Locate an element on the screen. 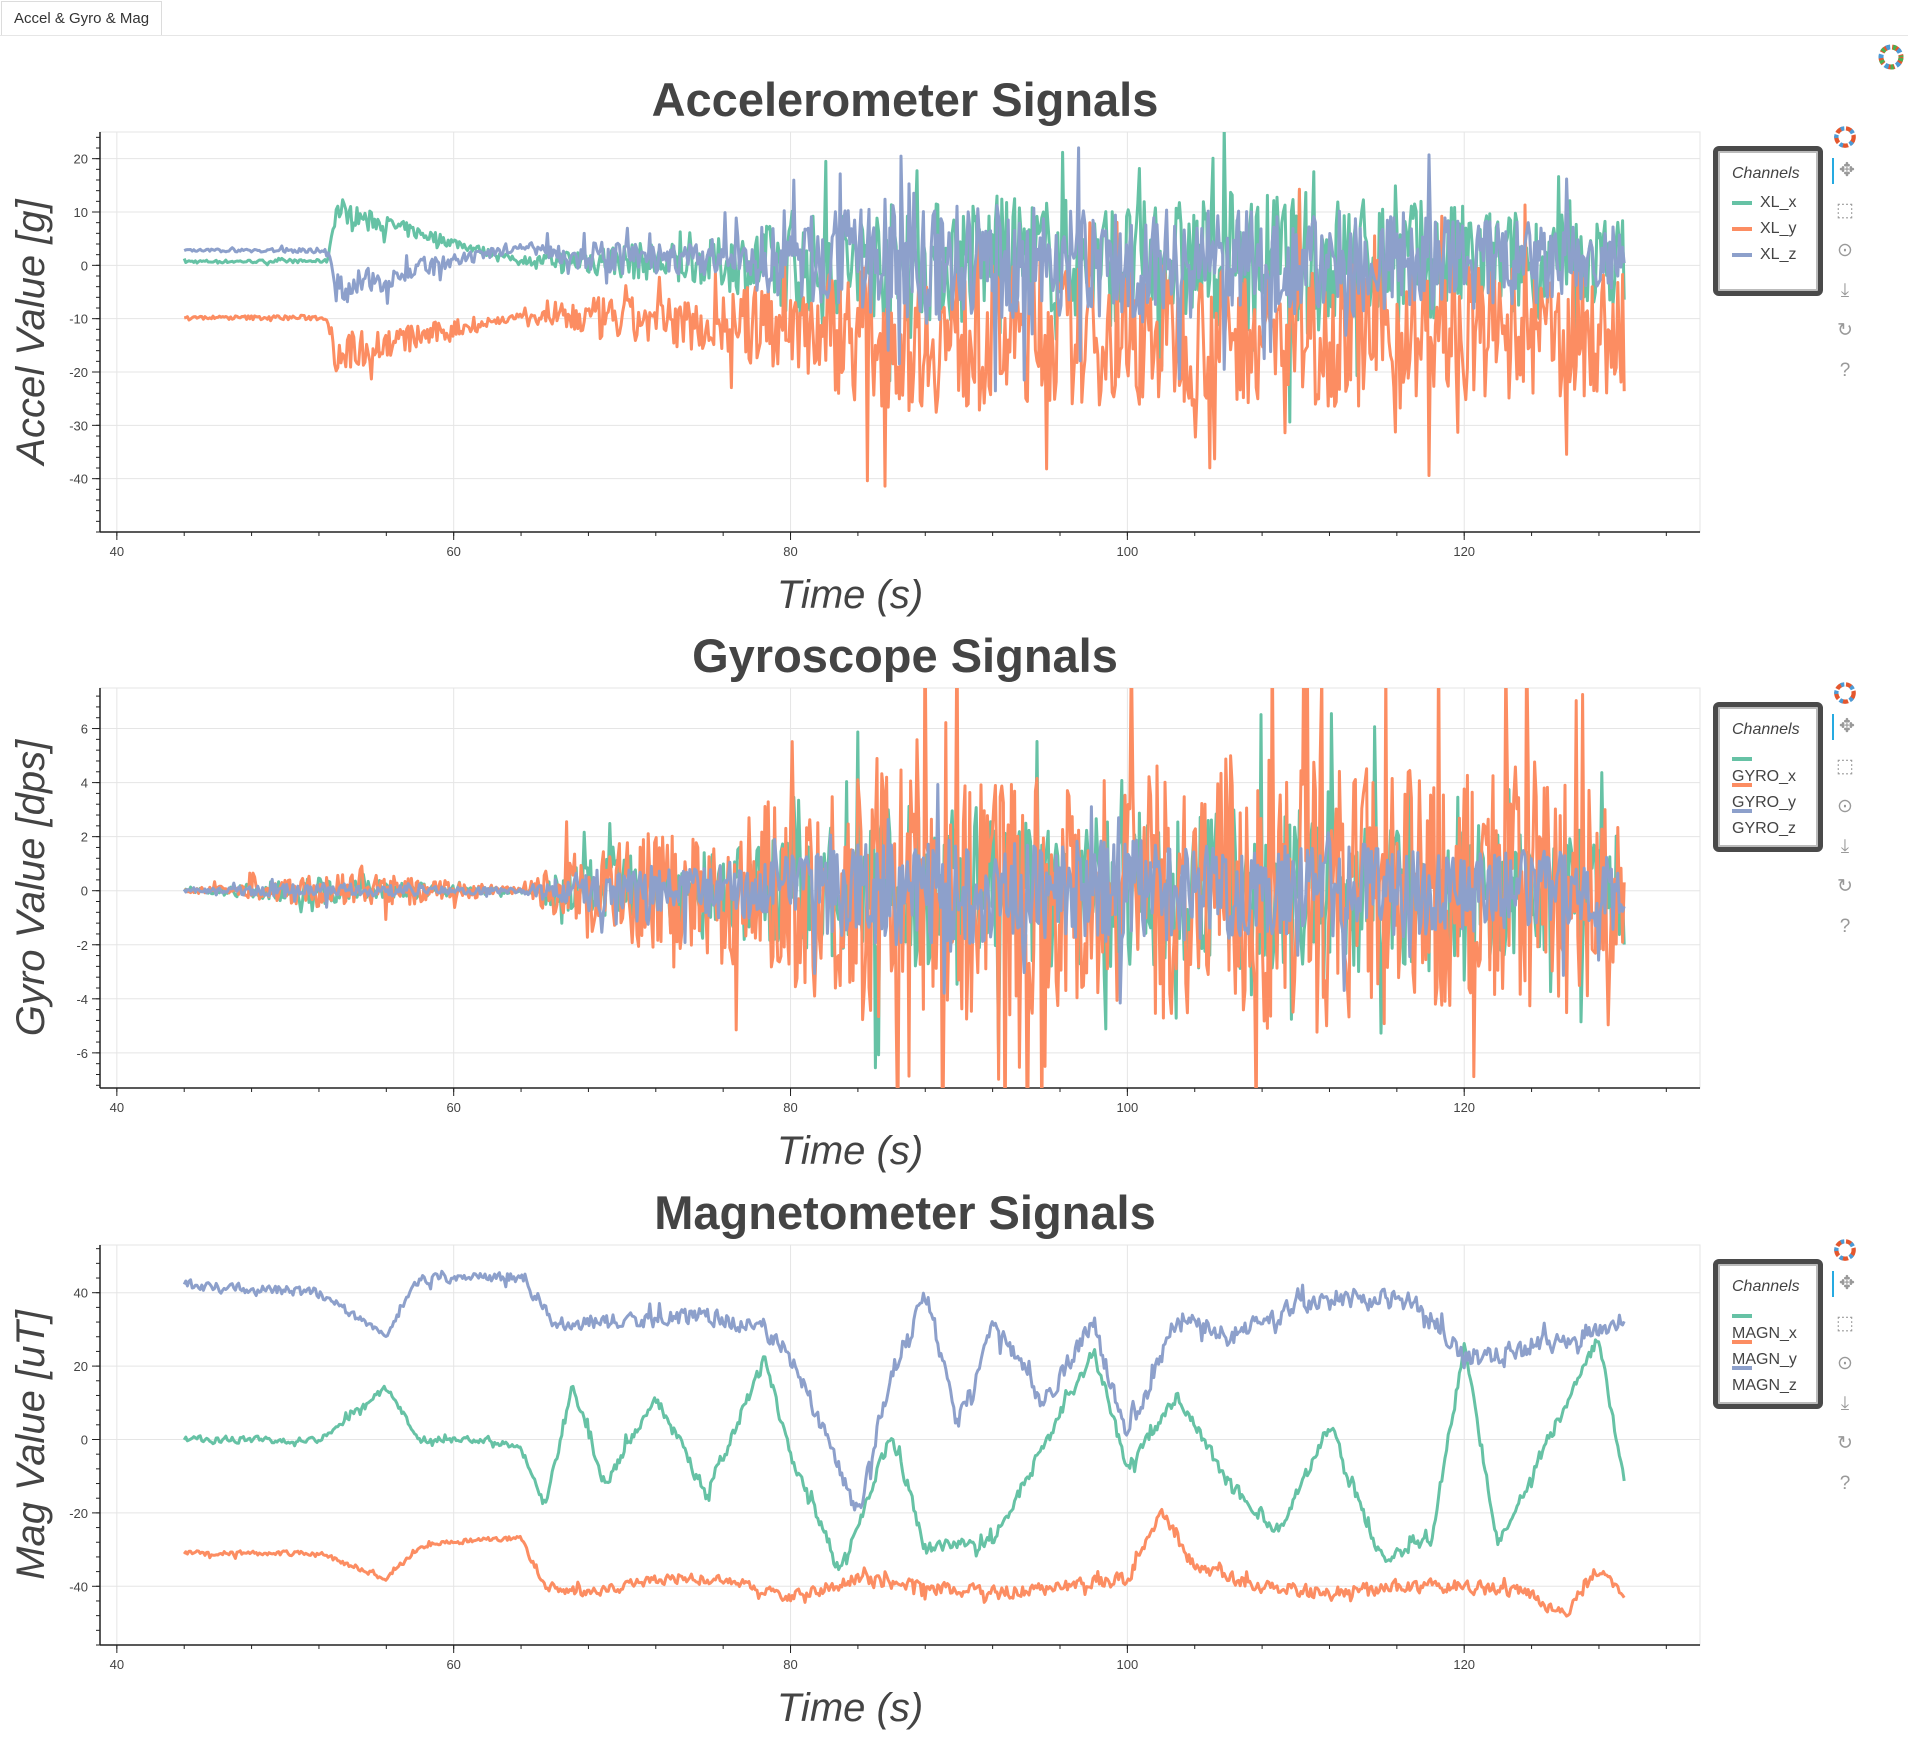 Image resolution: width=1908 pixels, height=1764 pixels. legend-item-MAGN_z: MAGN_z is located at coordinates (1775, 1377).